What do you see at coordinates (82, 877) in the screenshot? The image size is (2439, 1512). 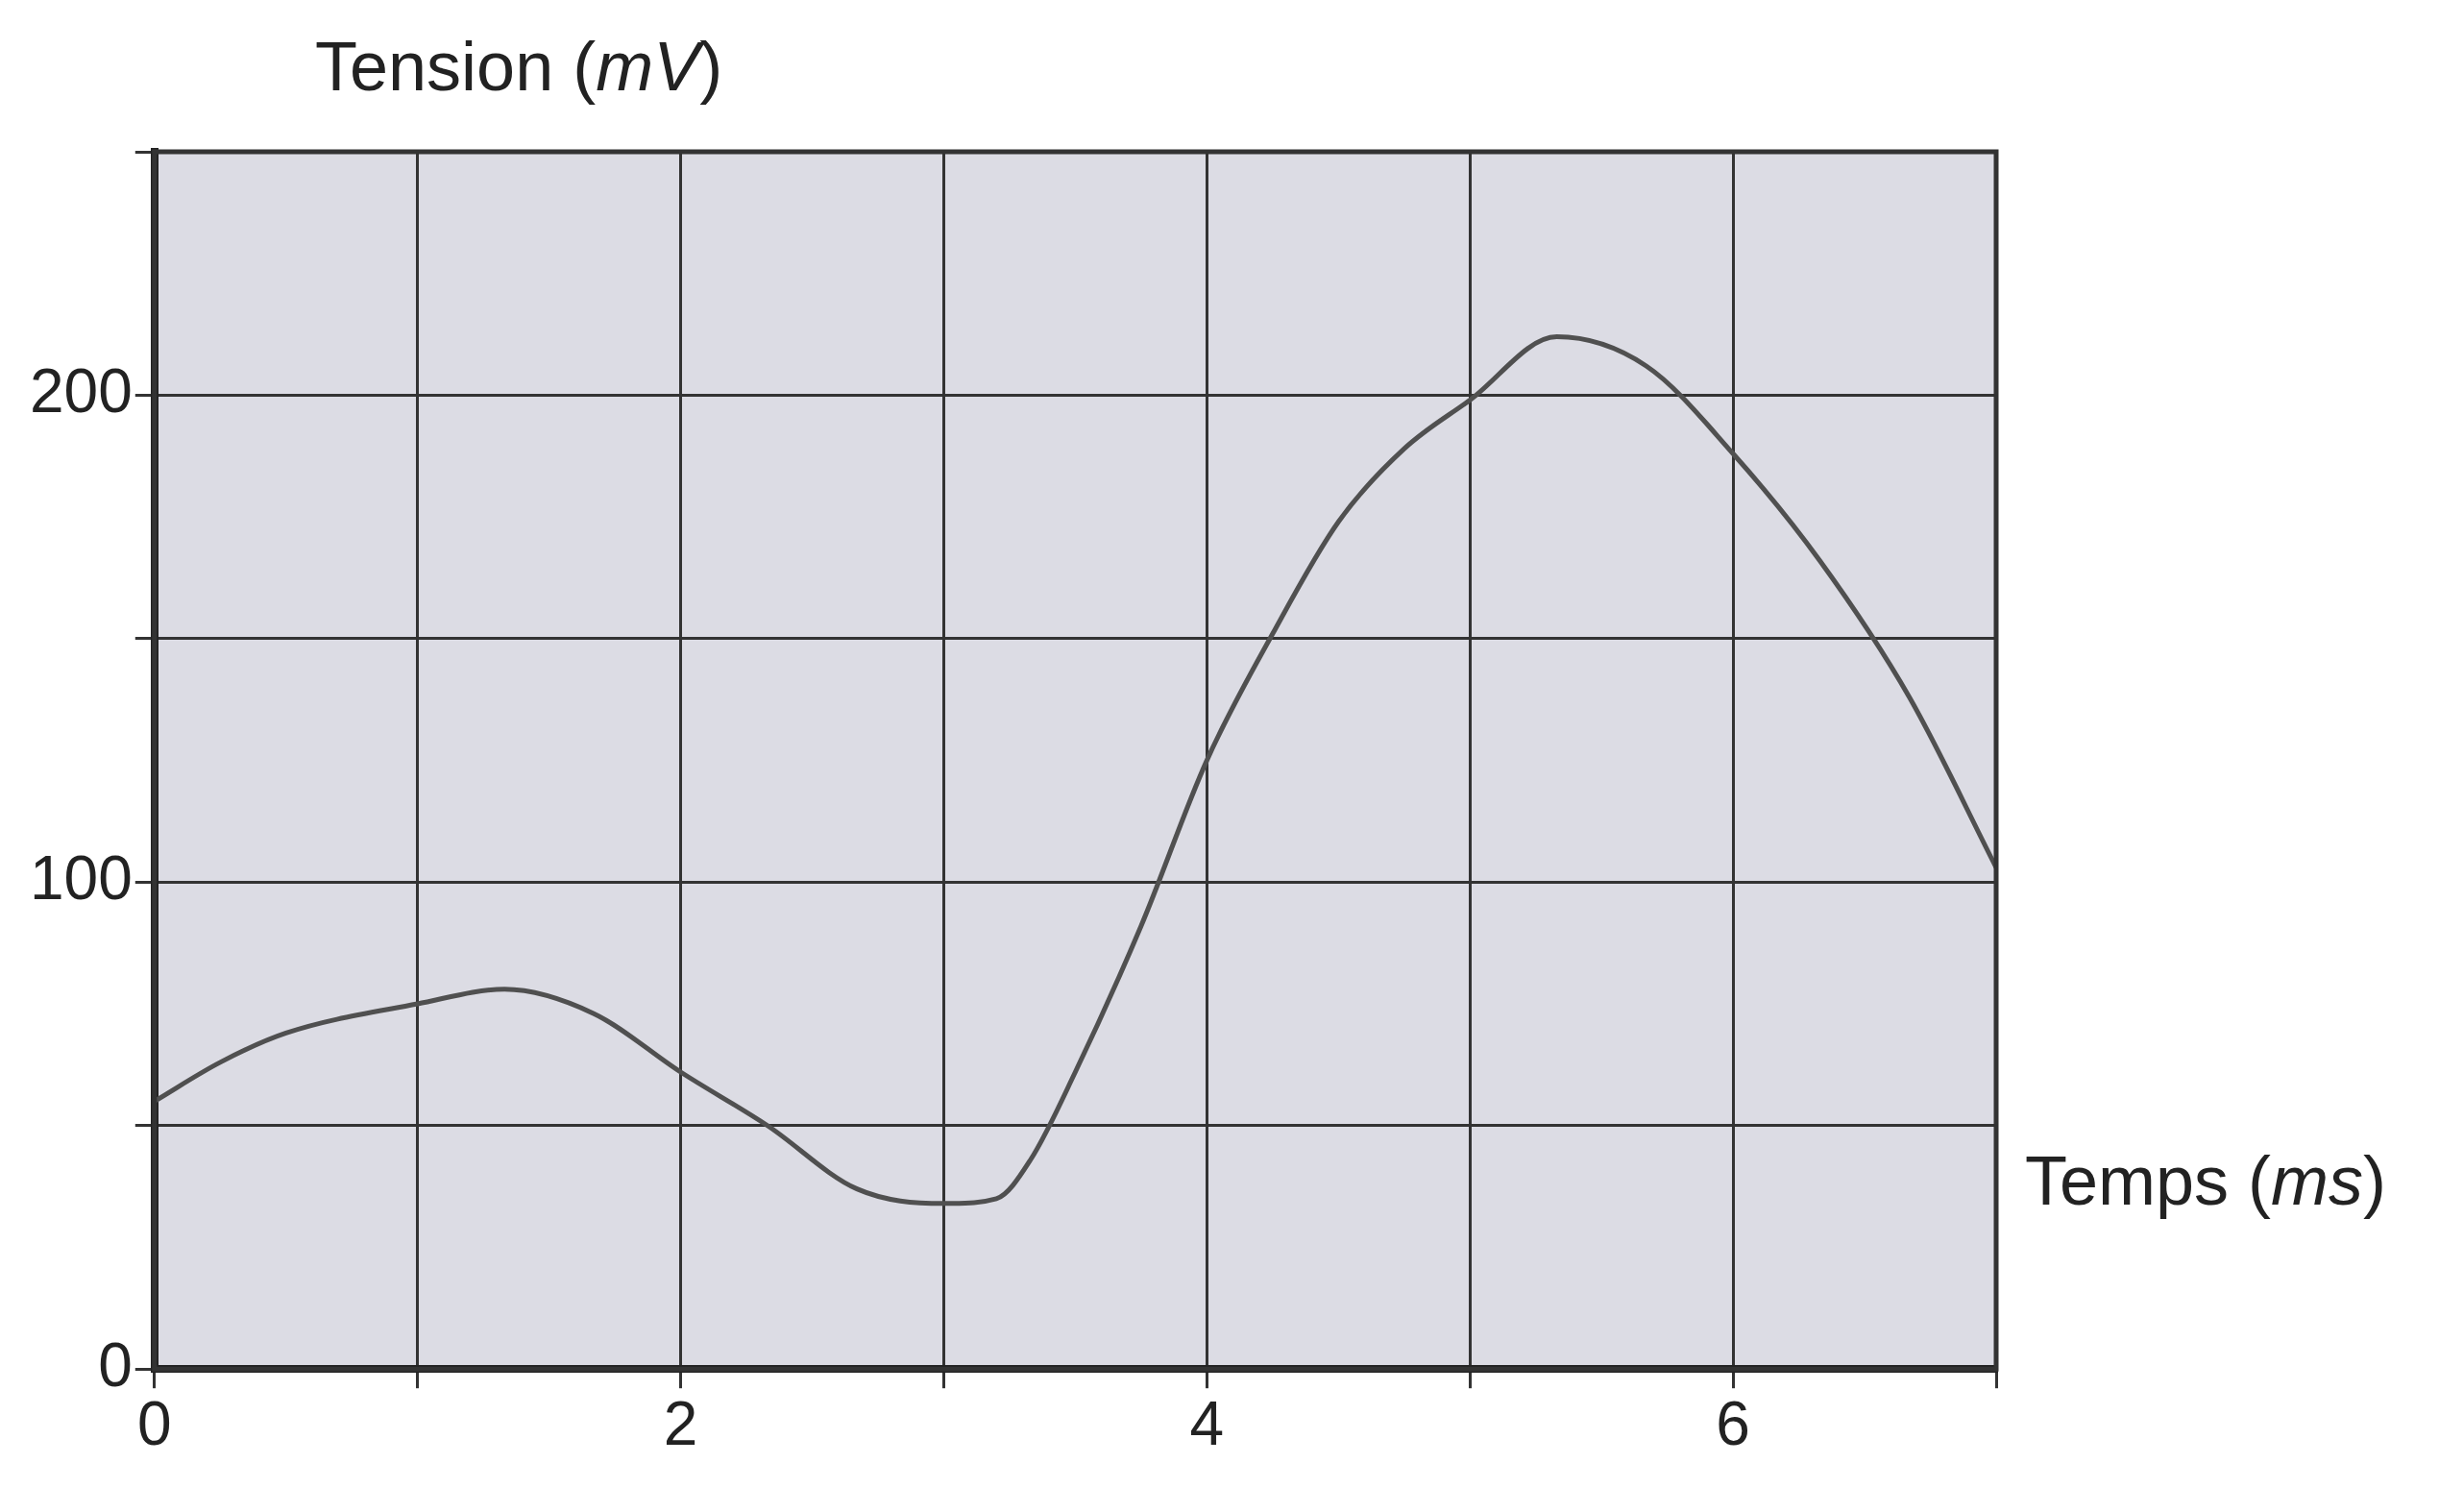 I see `y-tick-label: 100` at bounding box center [82, 877].